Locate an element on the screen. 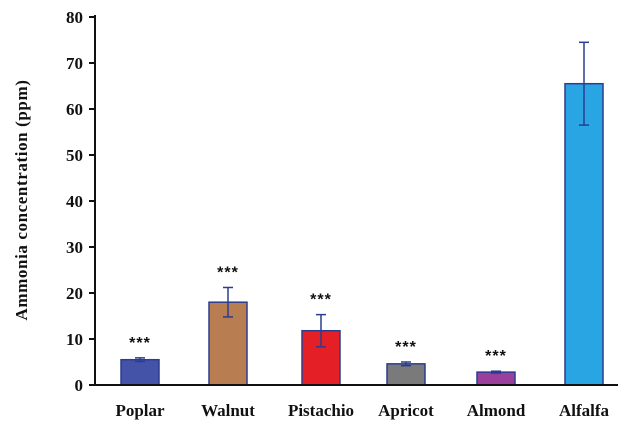  y-axis-title: Ammonia concentration (ppm) is located at coordinates (21, 200).